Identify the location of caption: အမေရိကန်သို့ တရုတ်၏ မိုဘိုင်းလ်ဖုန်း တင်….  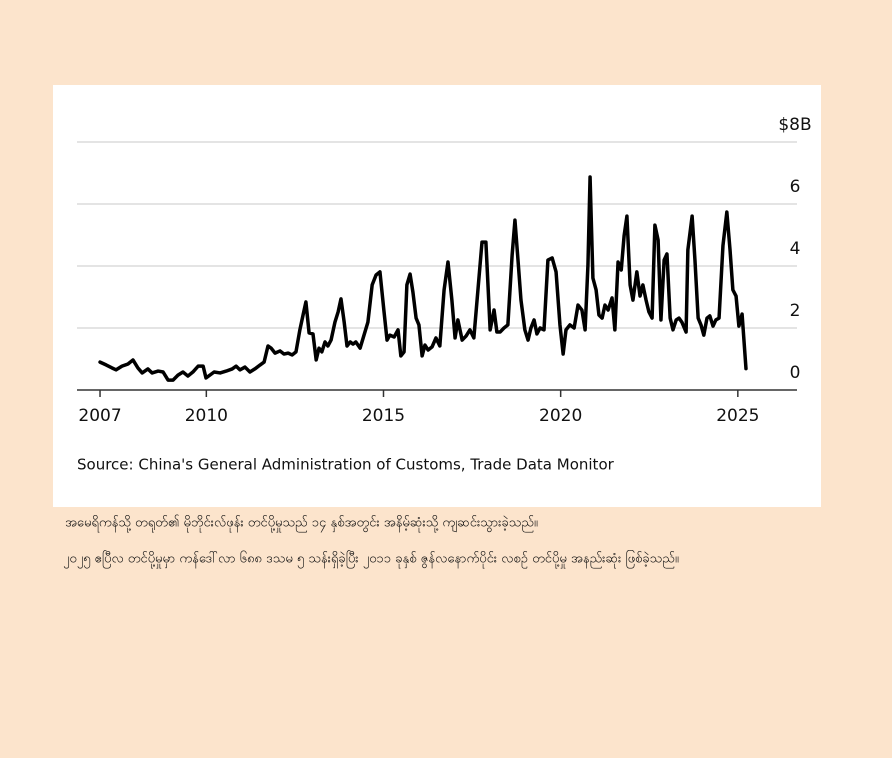
(301, 524).